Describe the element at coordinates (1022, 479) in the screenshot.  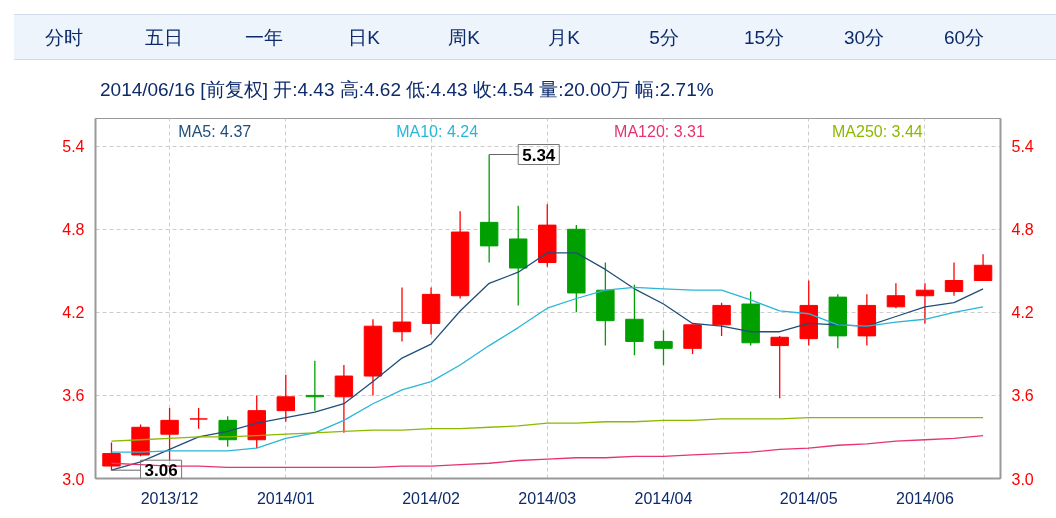
I see `y2-tick-label: 3.0` at that location.